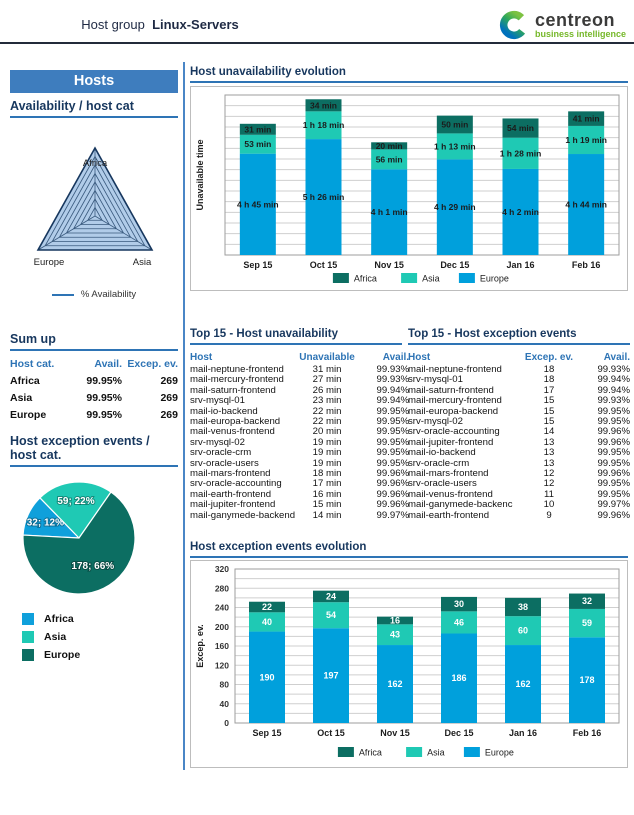 The height and width of the screenshot is (815, 634). What do you see at coordinates (267, 622) in the screenshot?
I see `svg-text: 40` at bounding box center [267, 622].